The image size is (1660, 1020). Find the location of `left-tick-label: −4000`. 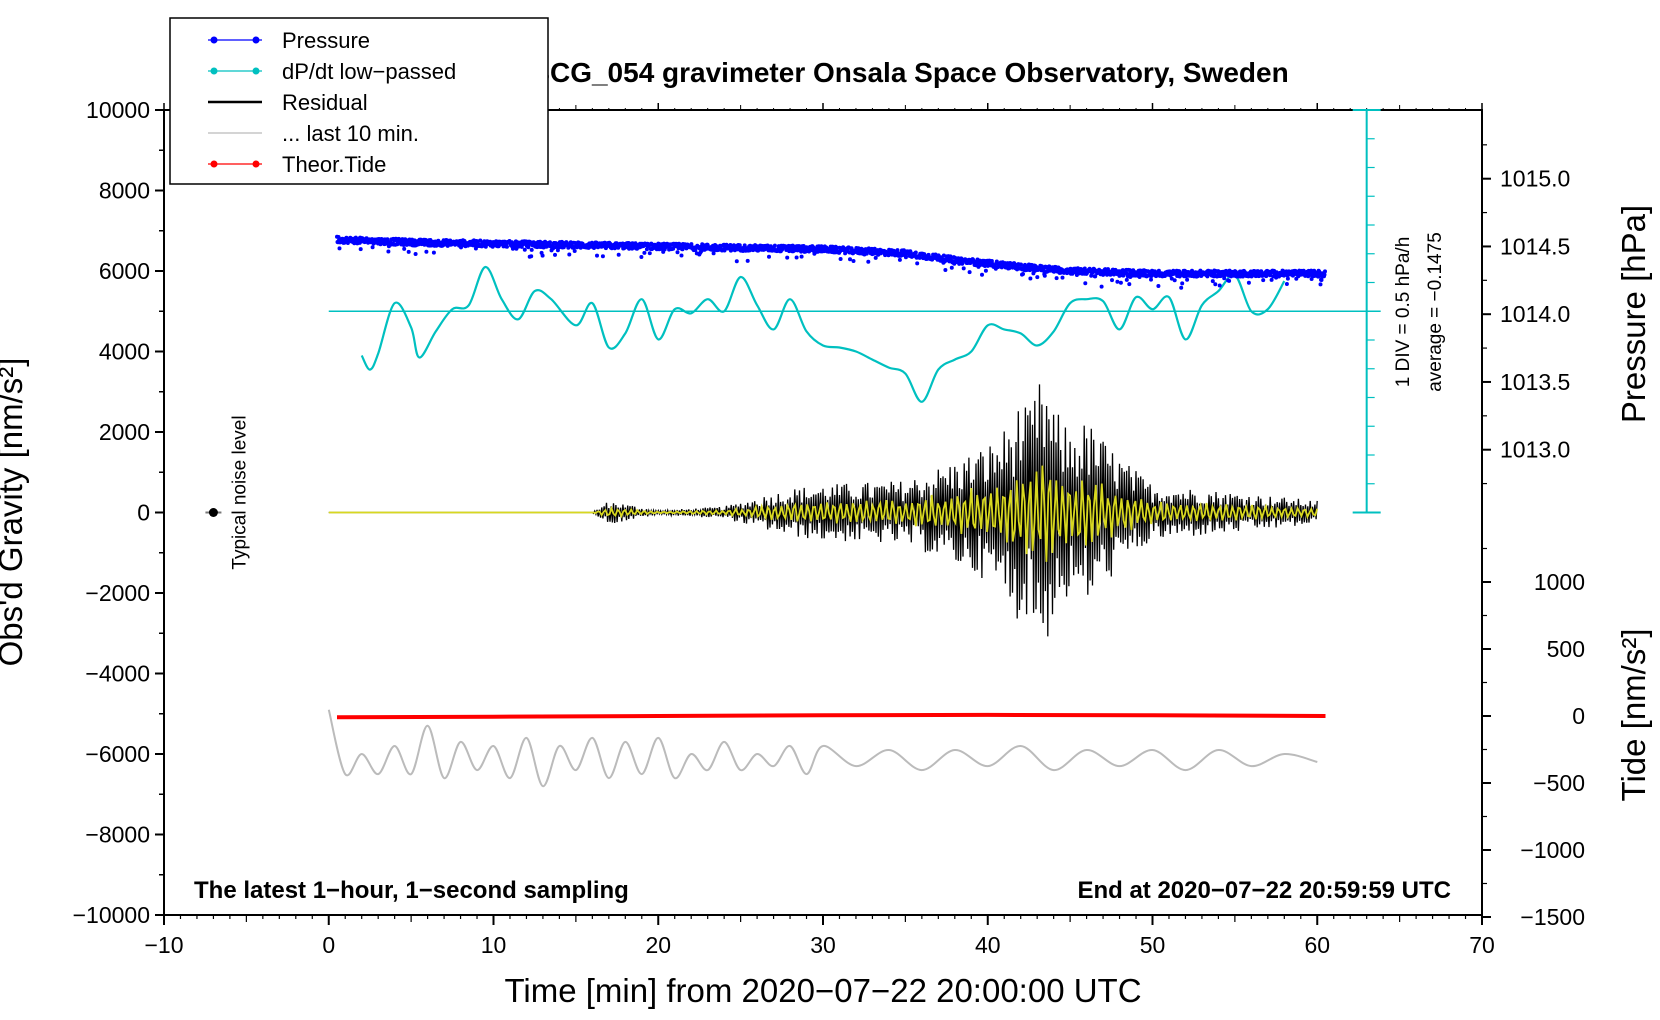

left-tick-label: −4000 is located at coordinates (117, 674).